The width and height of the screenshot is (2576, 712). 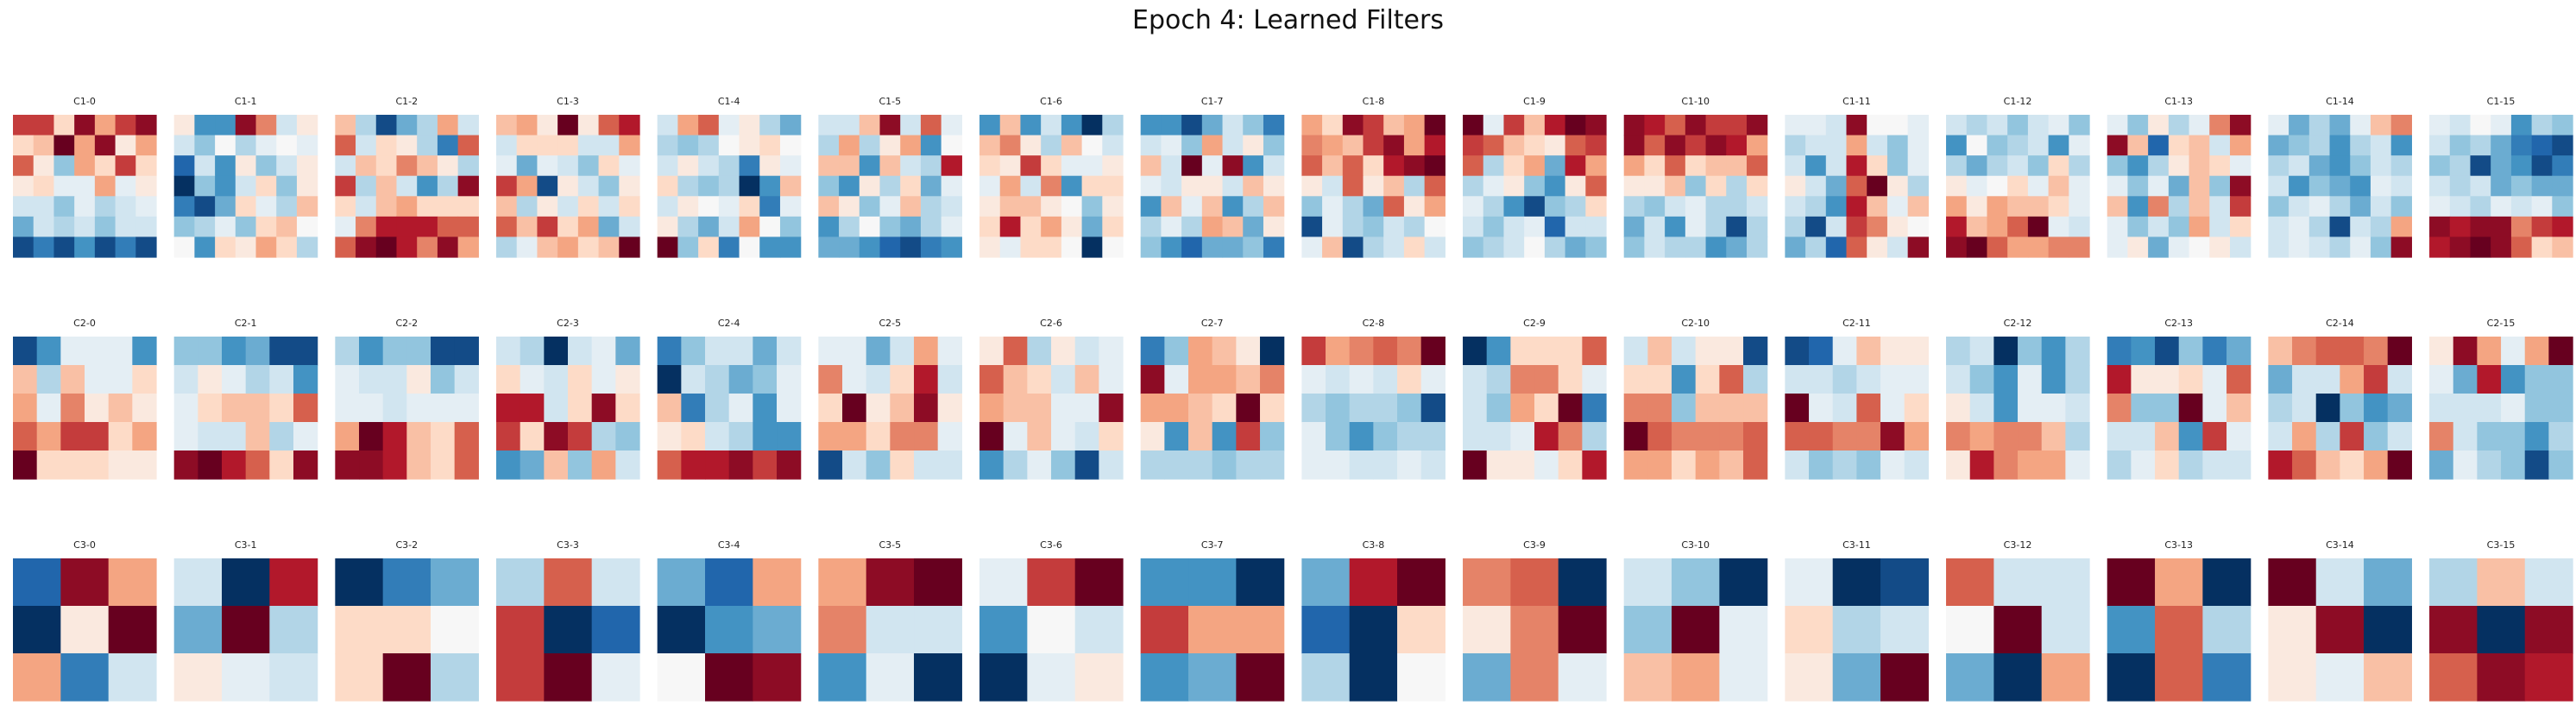 I want to click on filter-label: C1-13, so click(x=2178, y=101).